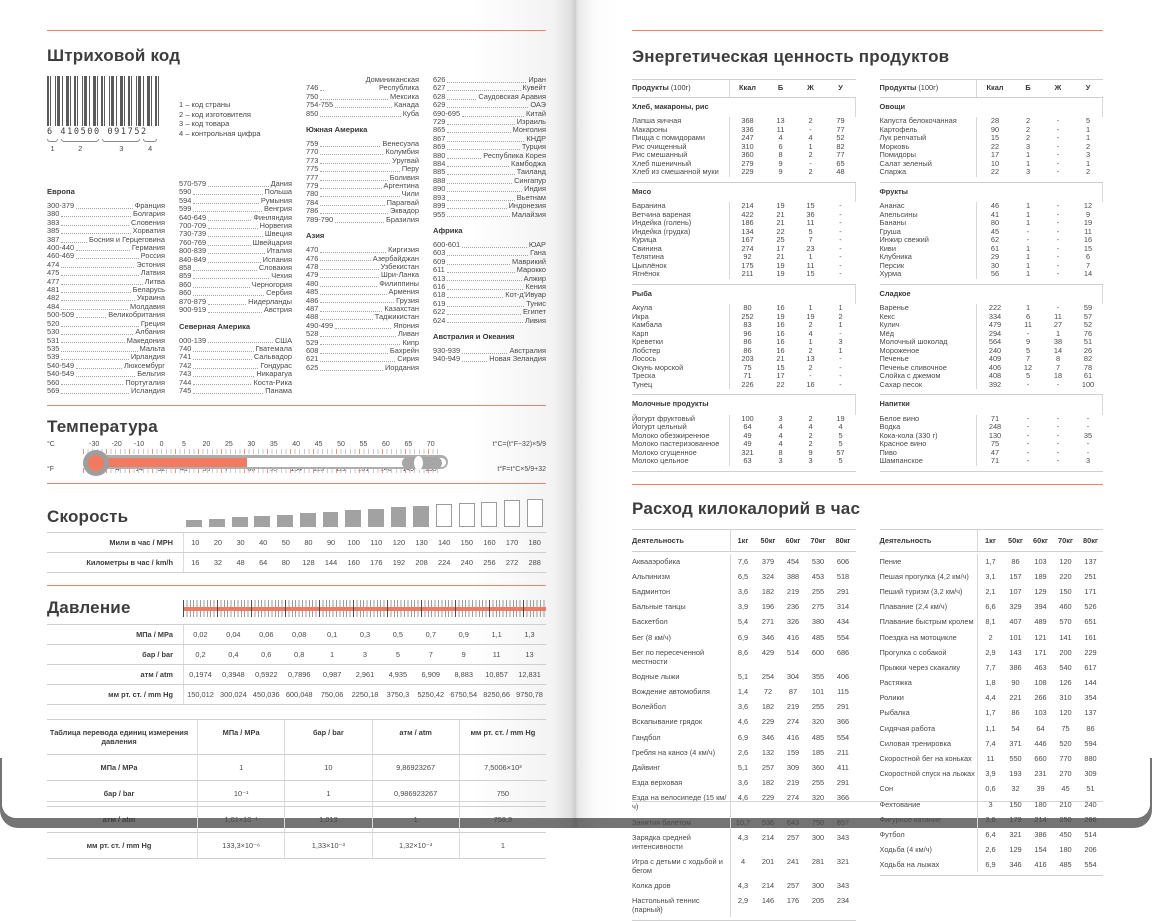  I want to click on barcode-group-numbers: 1 2 3 4, so click(103, 147).